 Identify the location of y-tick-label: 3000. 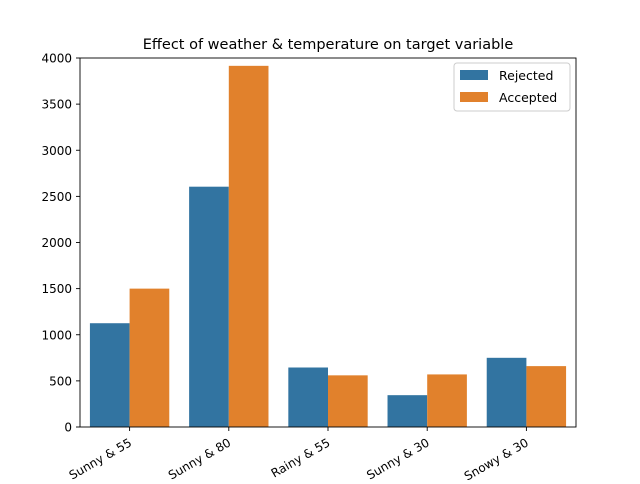
(56, 151).